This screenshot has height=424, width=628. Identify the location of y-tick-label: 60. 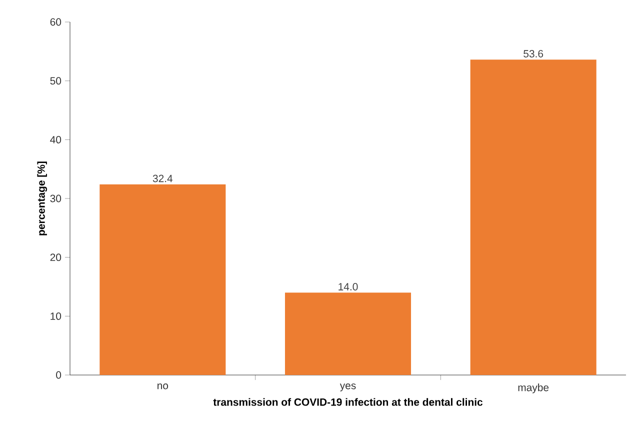
(56, 22).